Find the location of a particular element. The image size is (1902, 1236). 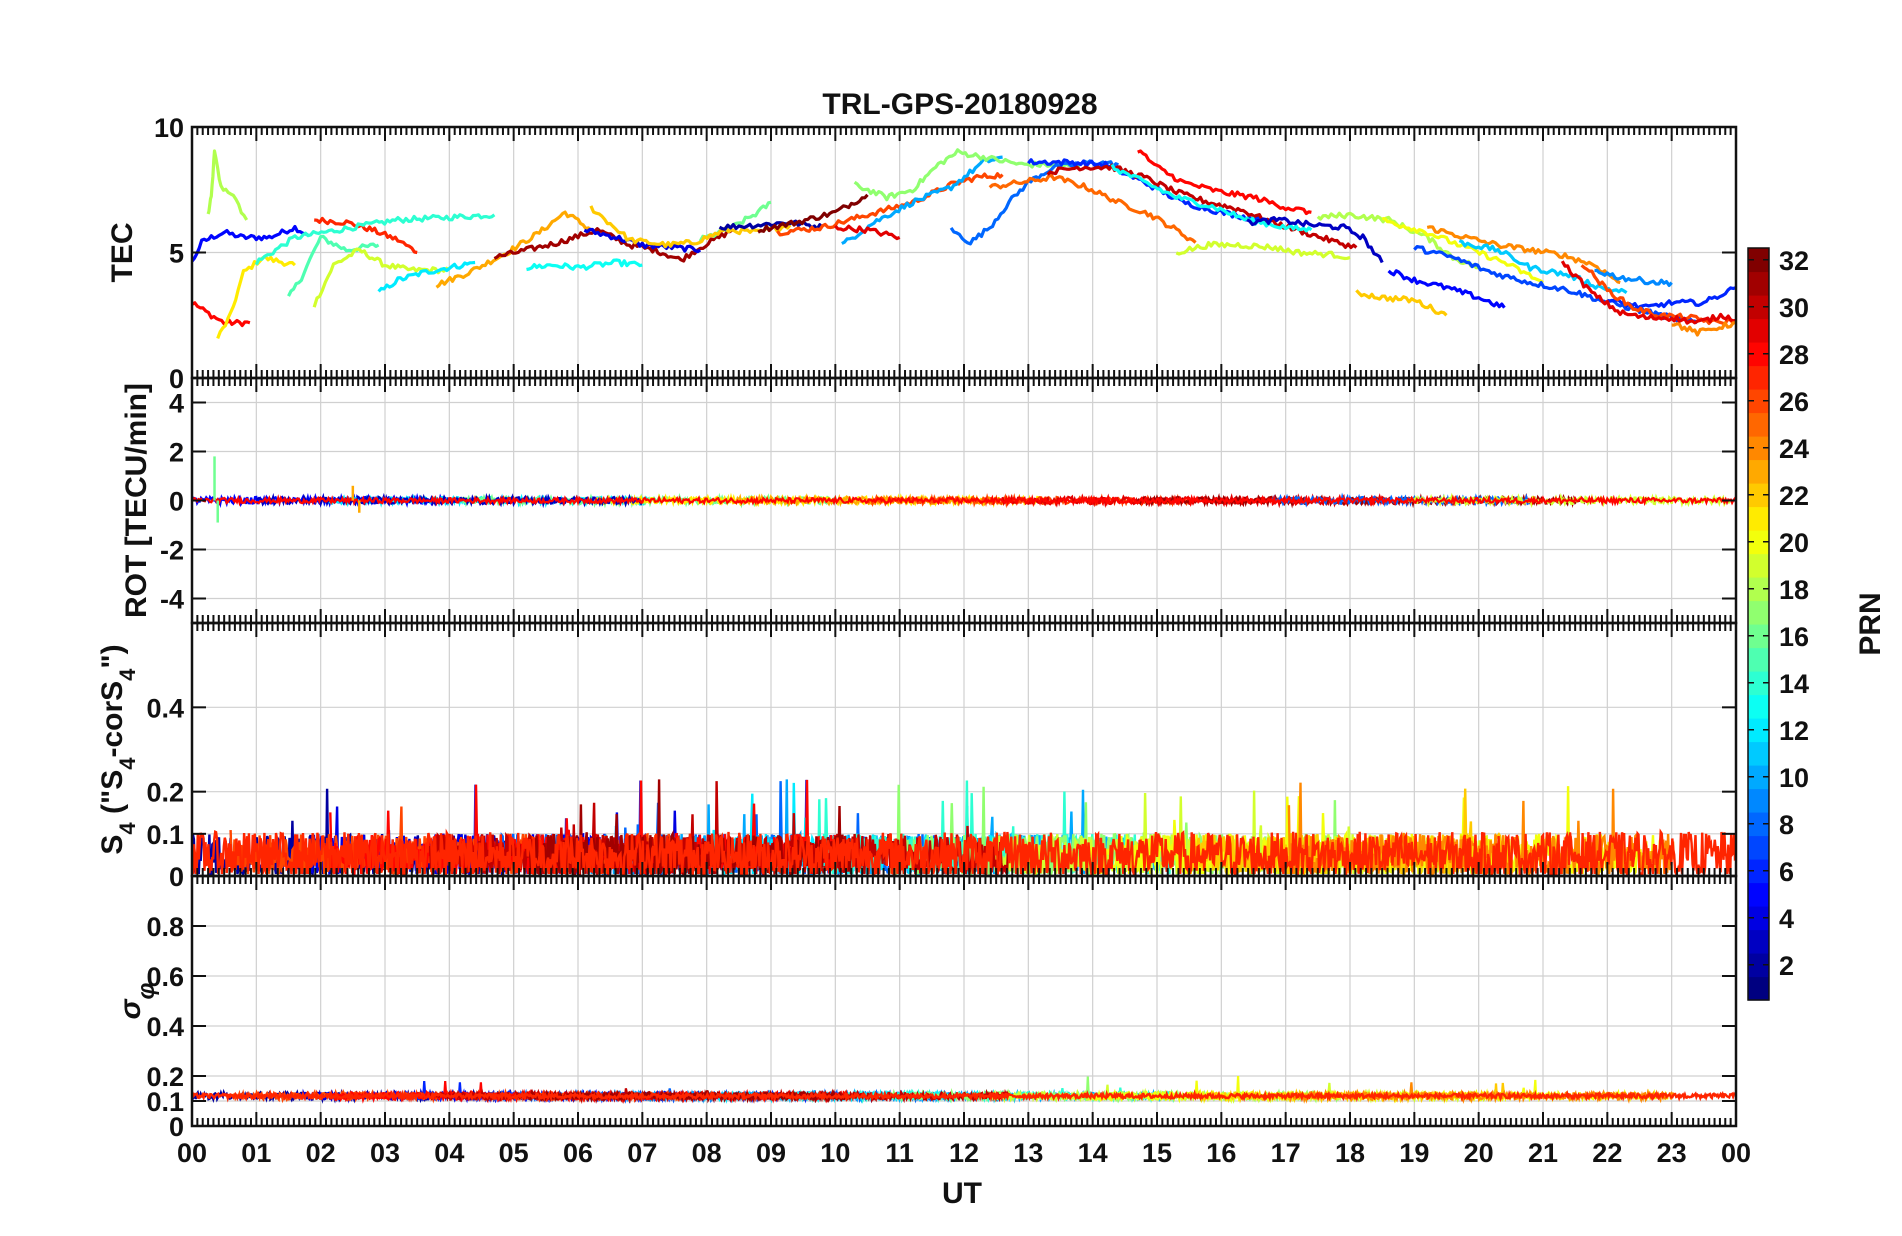

colorbar-tick-label: 6 is located at coordinates (1786, 872).